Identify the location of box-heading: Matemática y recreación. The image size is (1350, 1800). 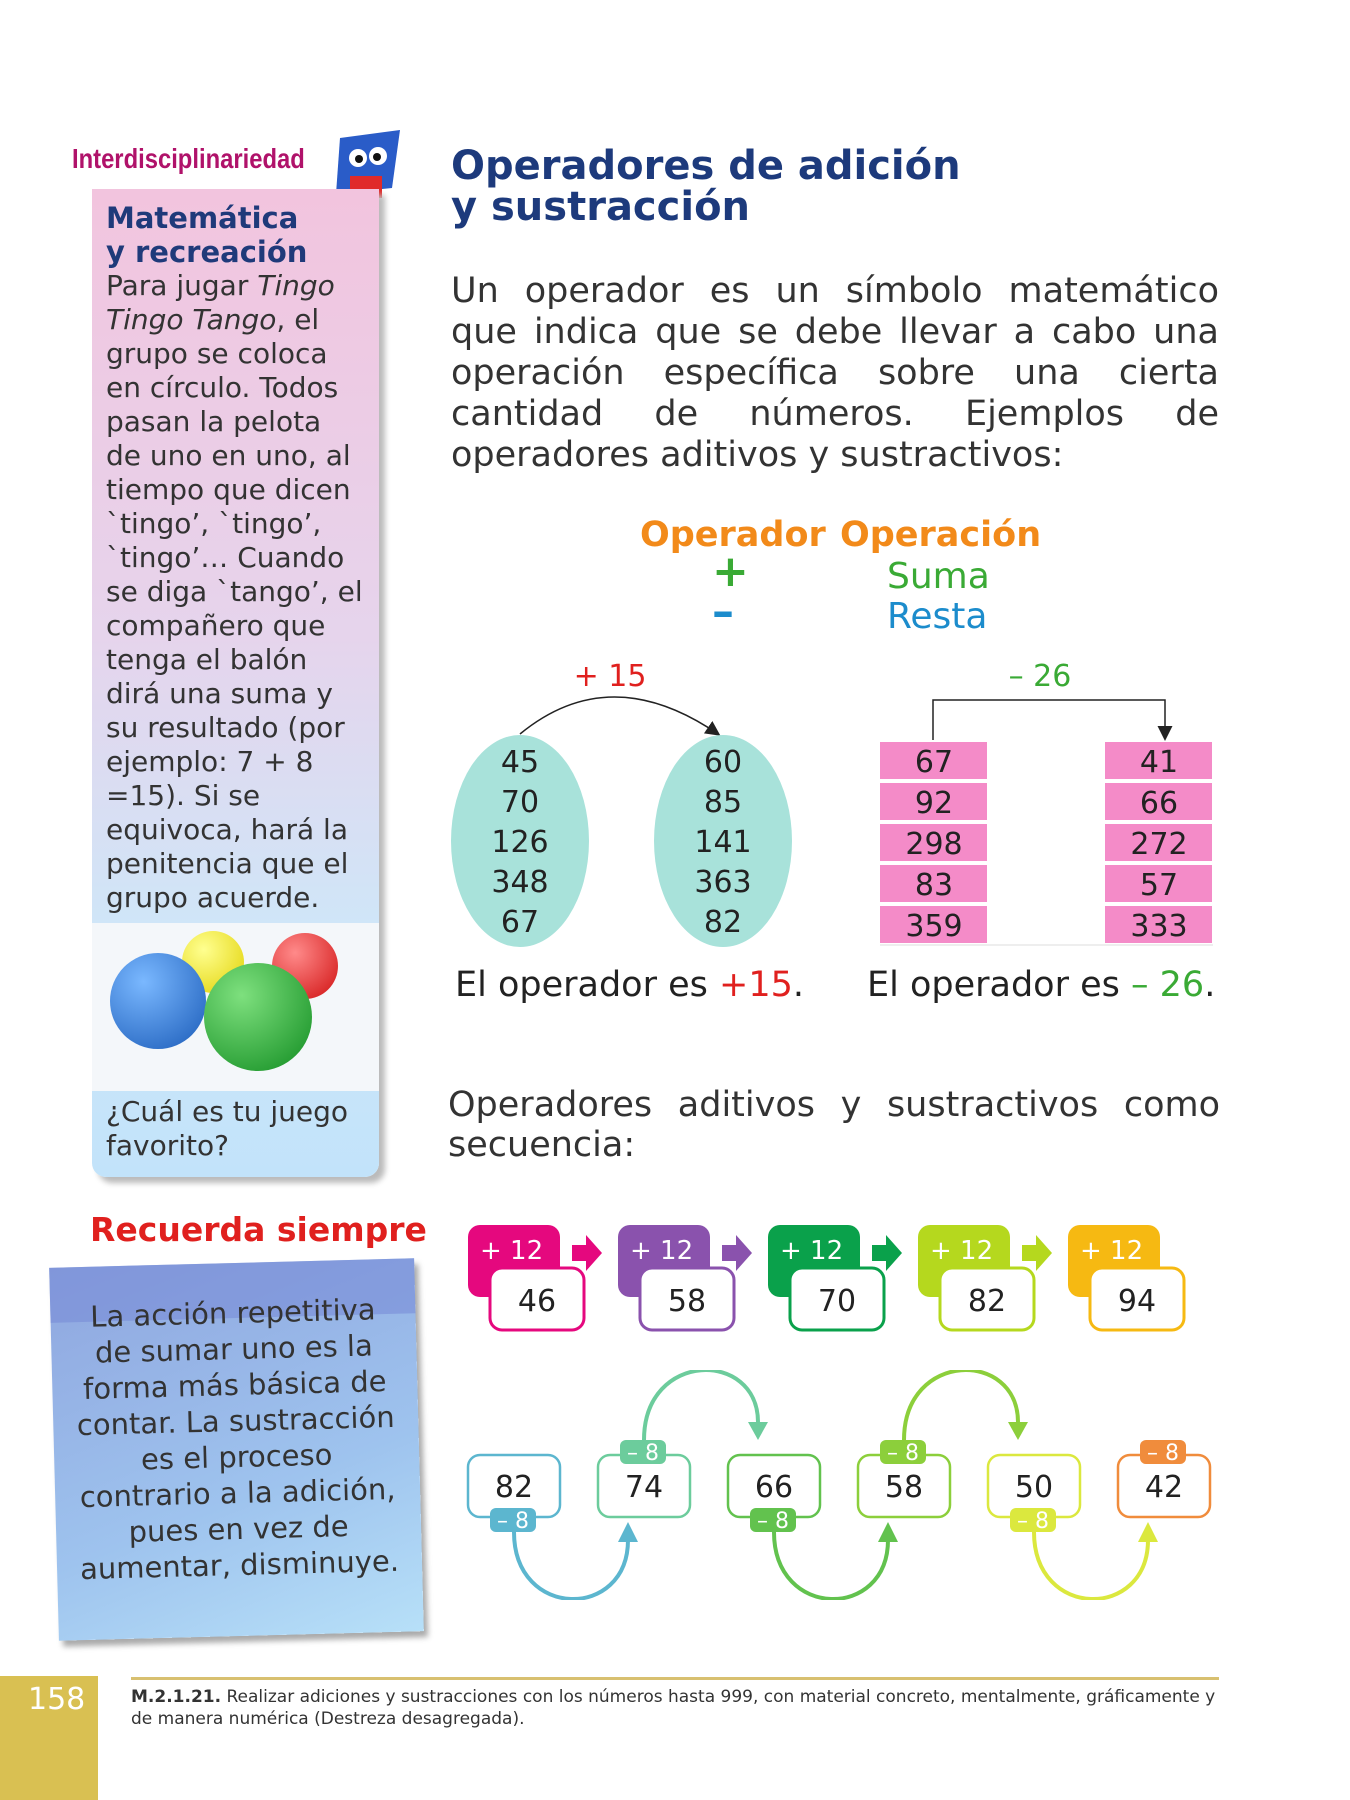
(235, 235).